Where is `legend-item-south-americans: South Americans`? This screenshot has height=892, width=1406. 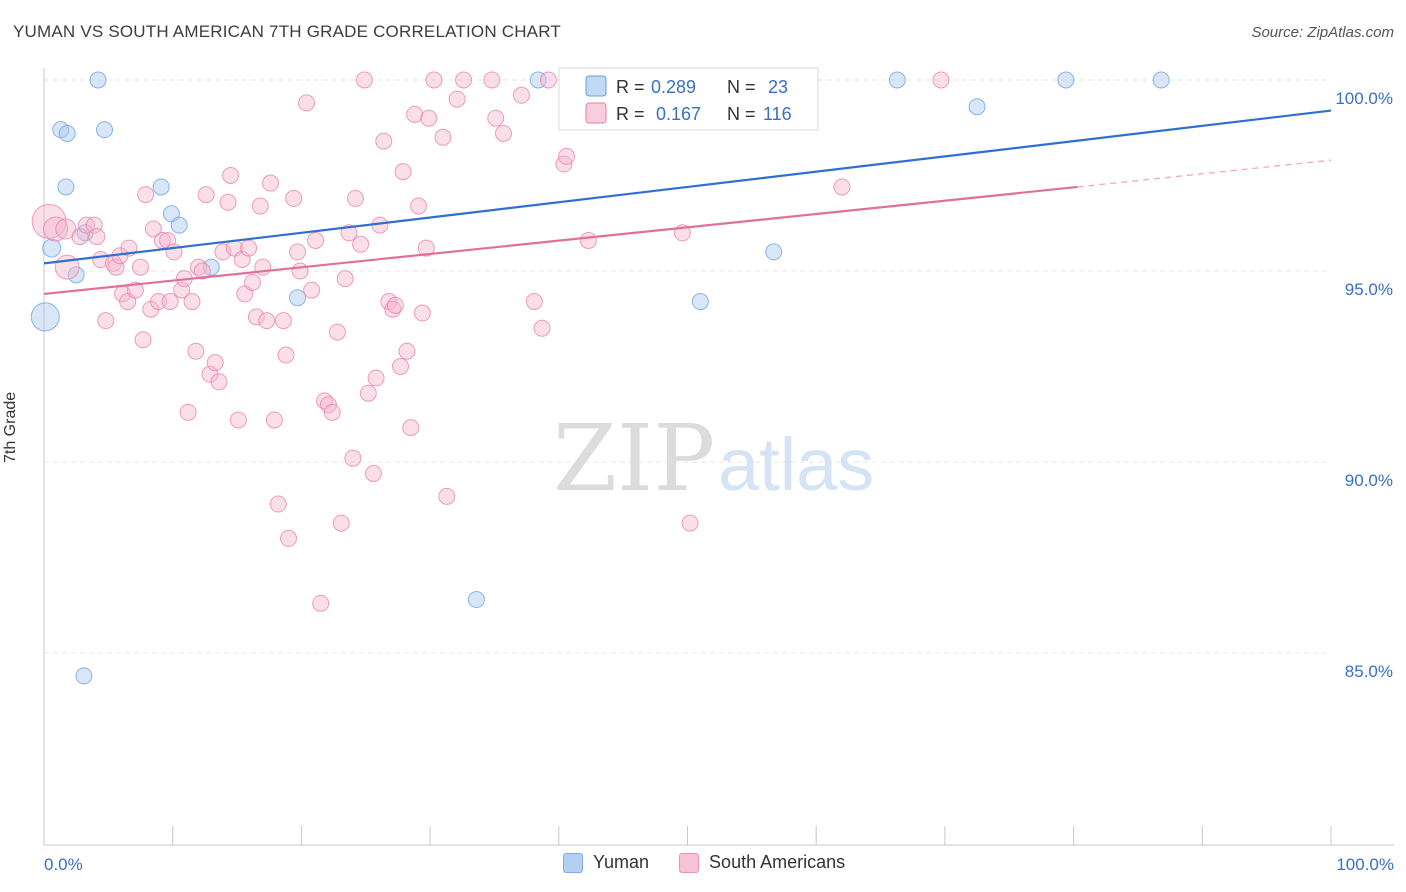
legend-item-south-americans: South Americans is located at coordinates (762, 862).